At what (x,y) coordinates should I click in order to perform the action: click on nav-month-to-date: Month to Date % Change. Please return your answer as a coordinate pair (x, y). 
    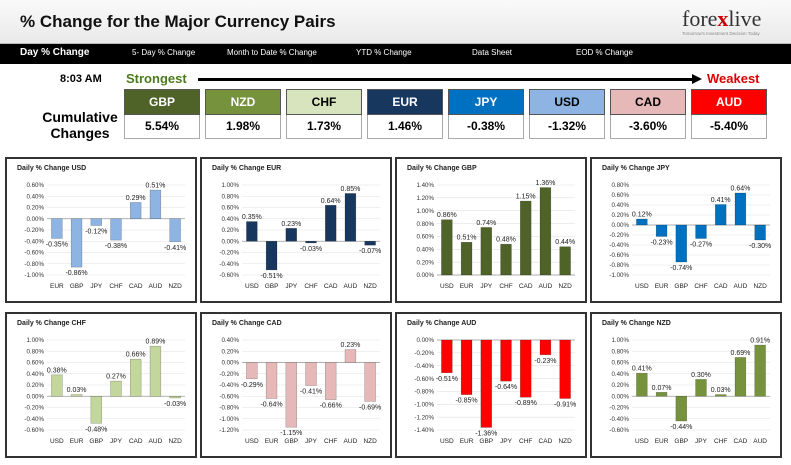
    Looking at the image, I should click on (272, 52).